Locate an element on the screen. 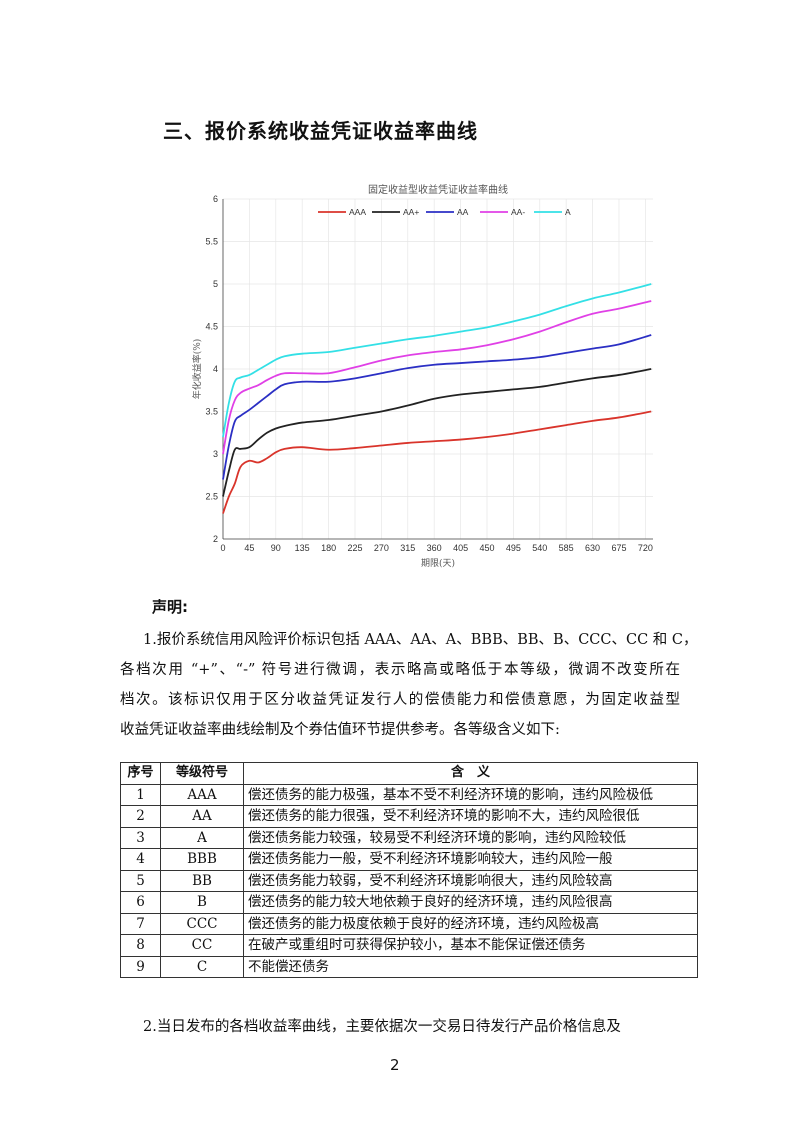  legend-label: AA- is located at coordinates (518, 212).